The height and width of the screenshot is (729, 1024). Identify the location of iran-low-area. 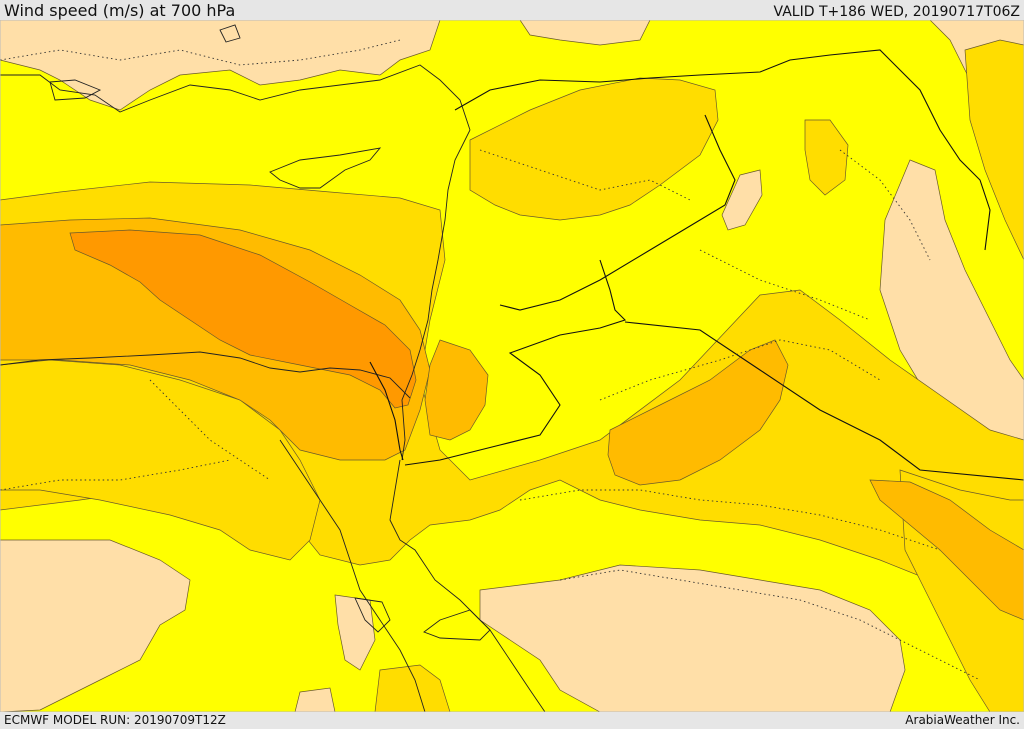
(951, 320).